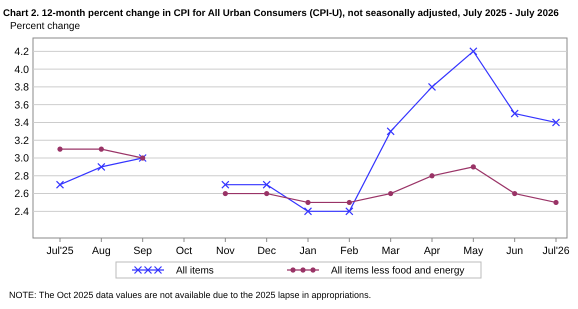 The image size is (578, 309). What do you see at coordinates (22, 176) in the screenshot?
I see `y-tick-label: 2.8` at bounding box center [22, 176].